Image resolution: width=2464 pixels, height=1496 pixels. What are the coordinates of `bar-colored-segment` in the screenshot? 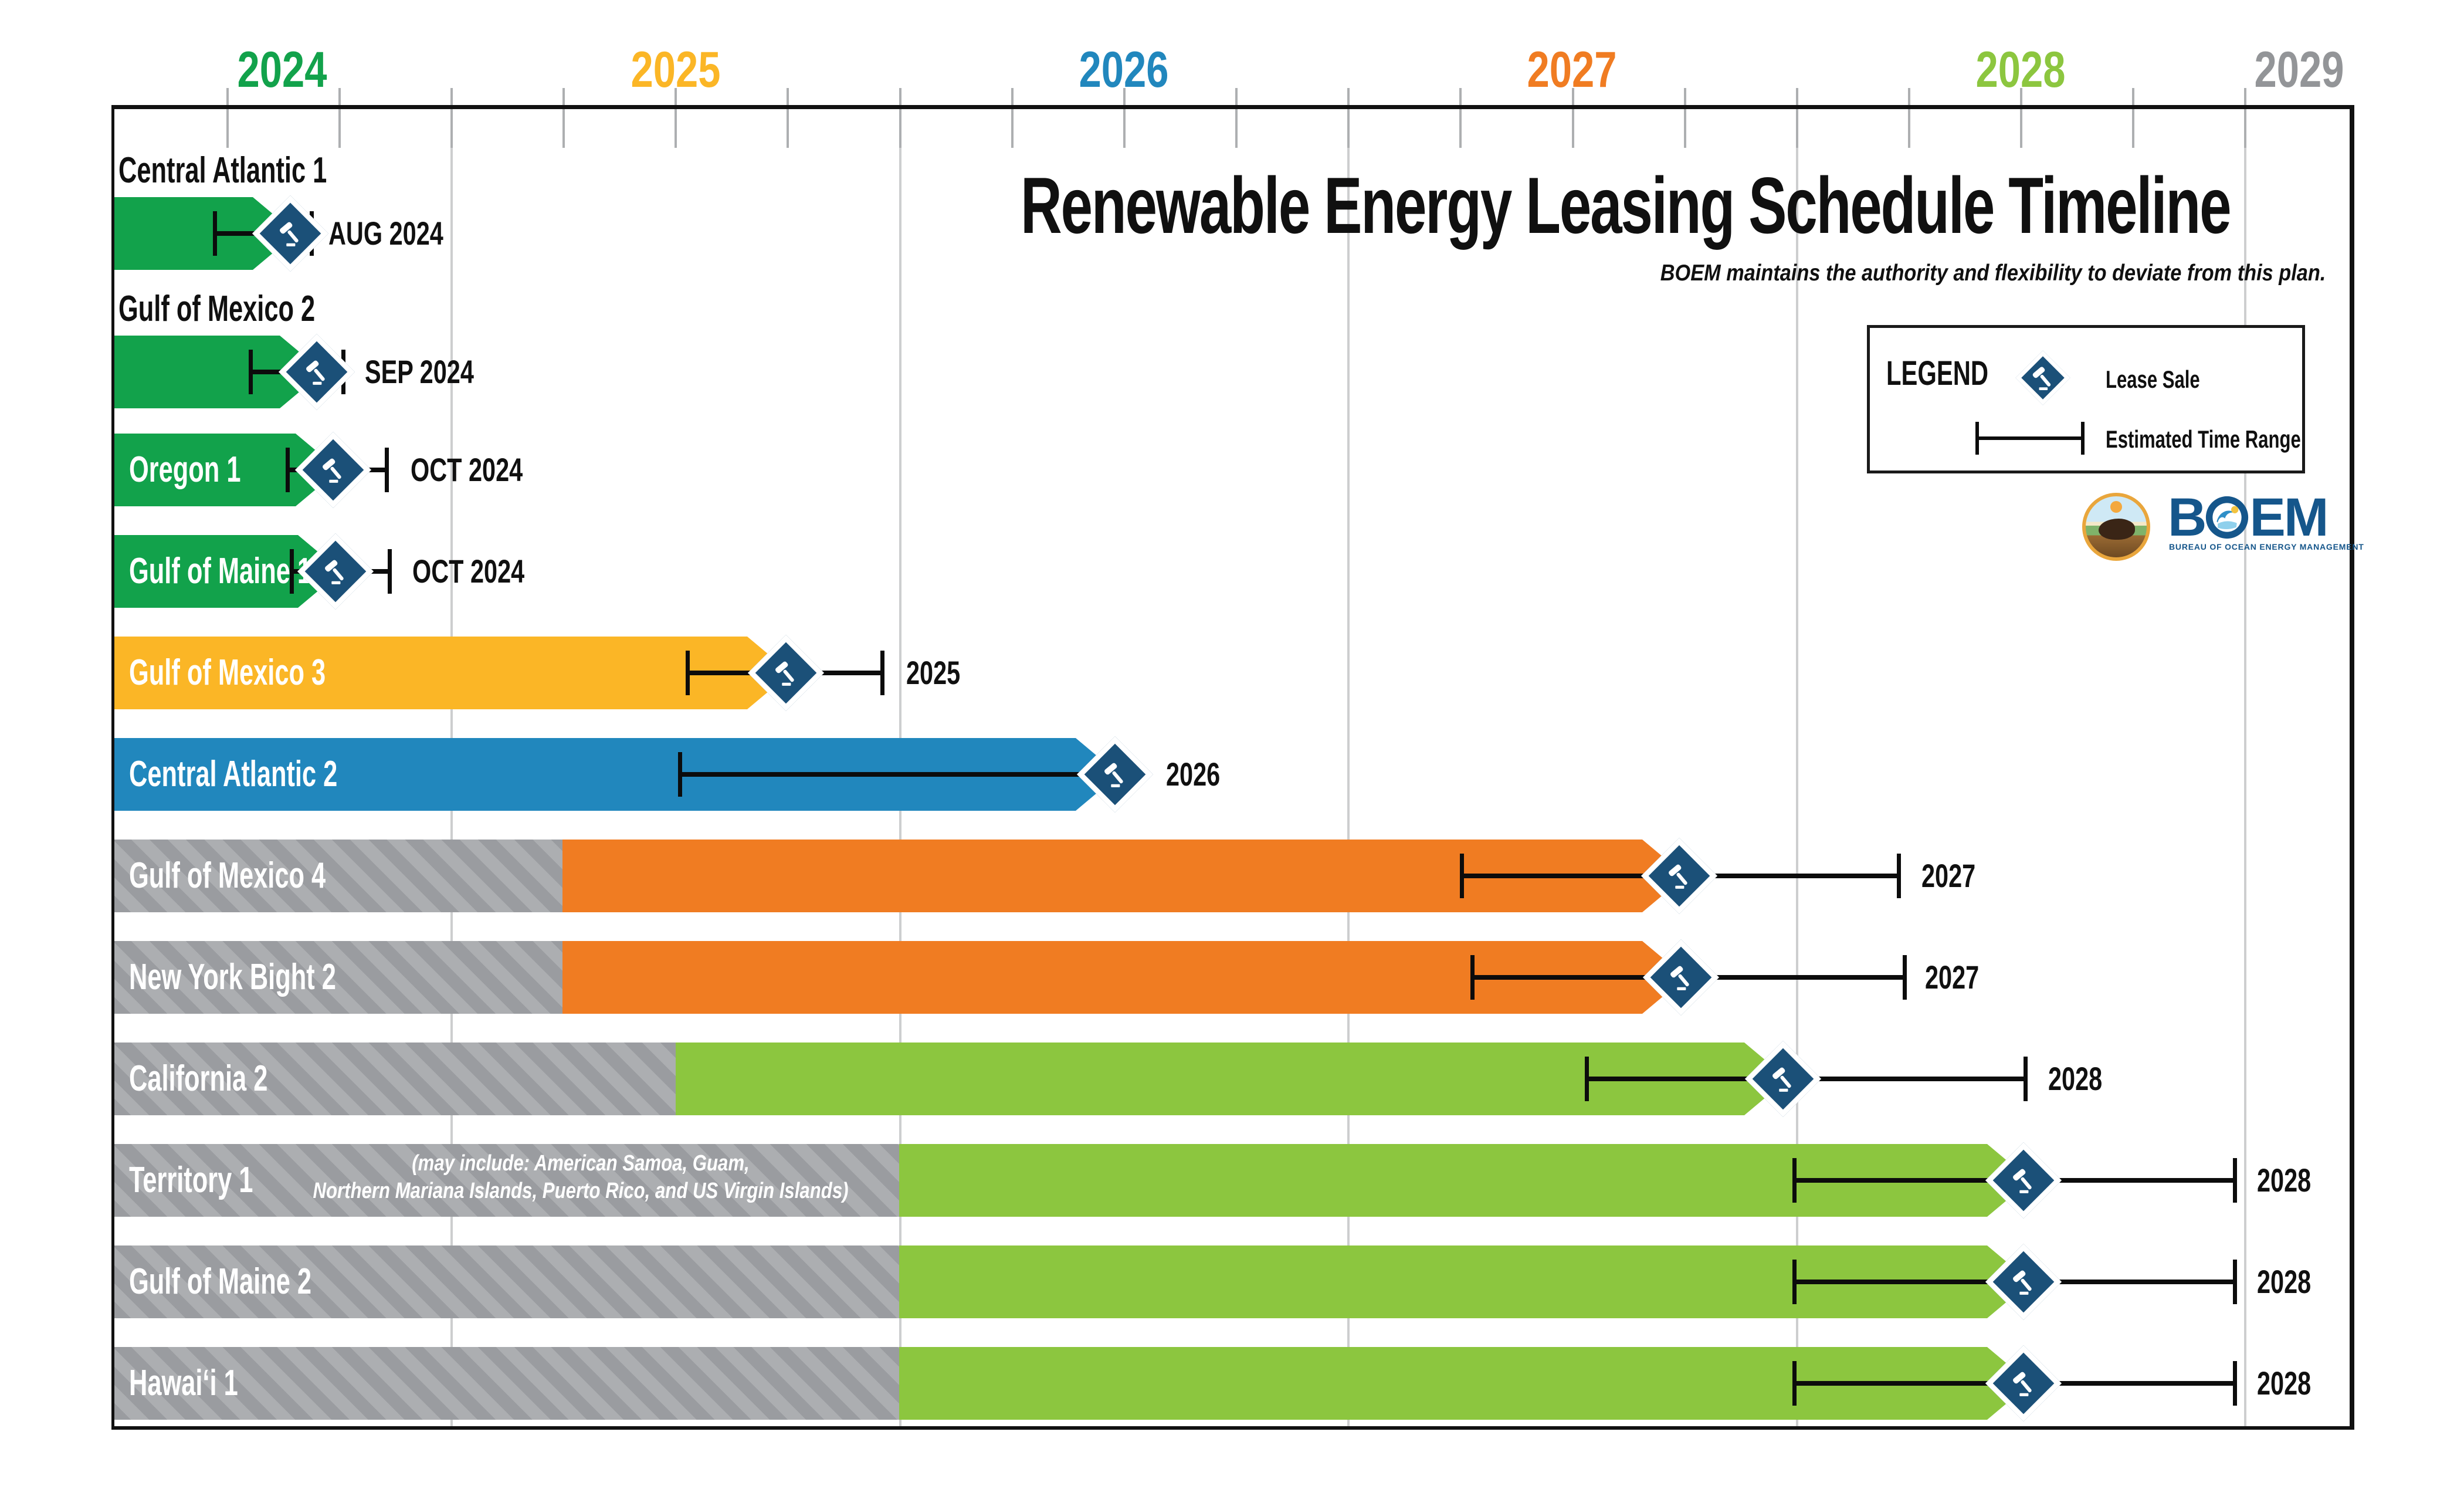 It's located at (452, 673).